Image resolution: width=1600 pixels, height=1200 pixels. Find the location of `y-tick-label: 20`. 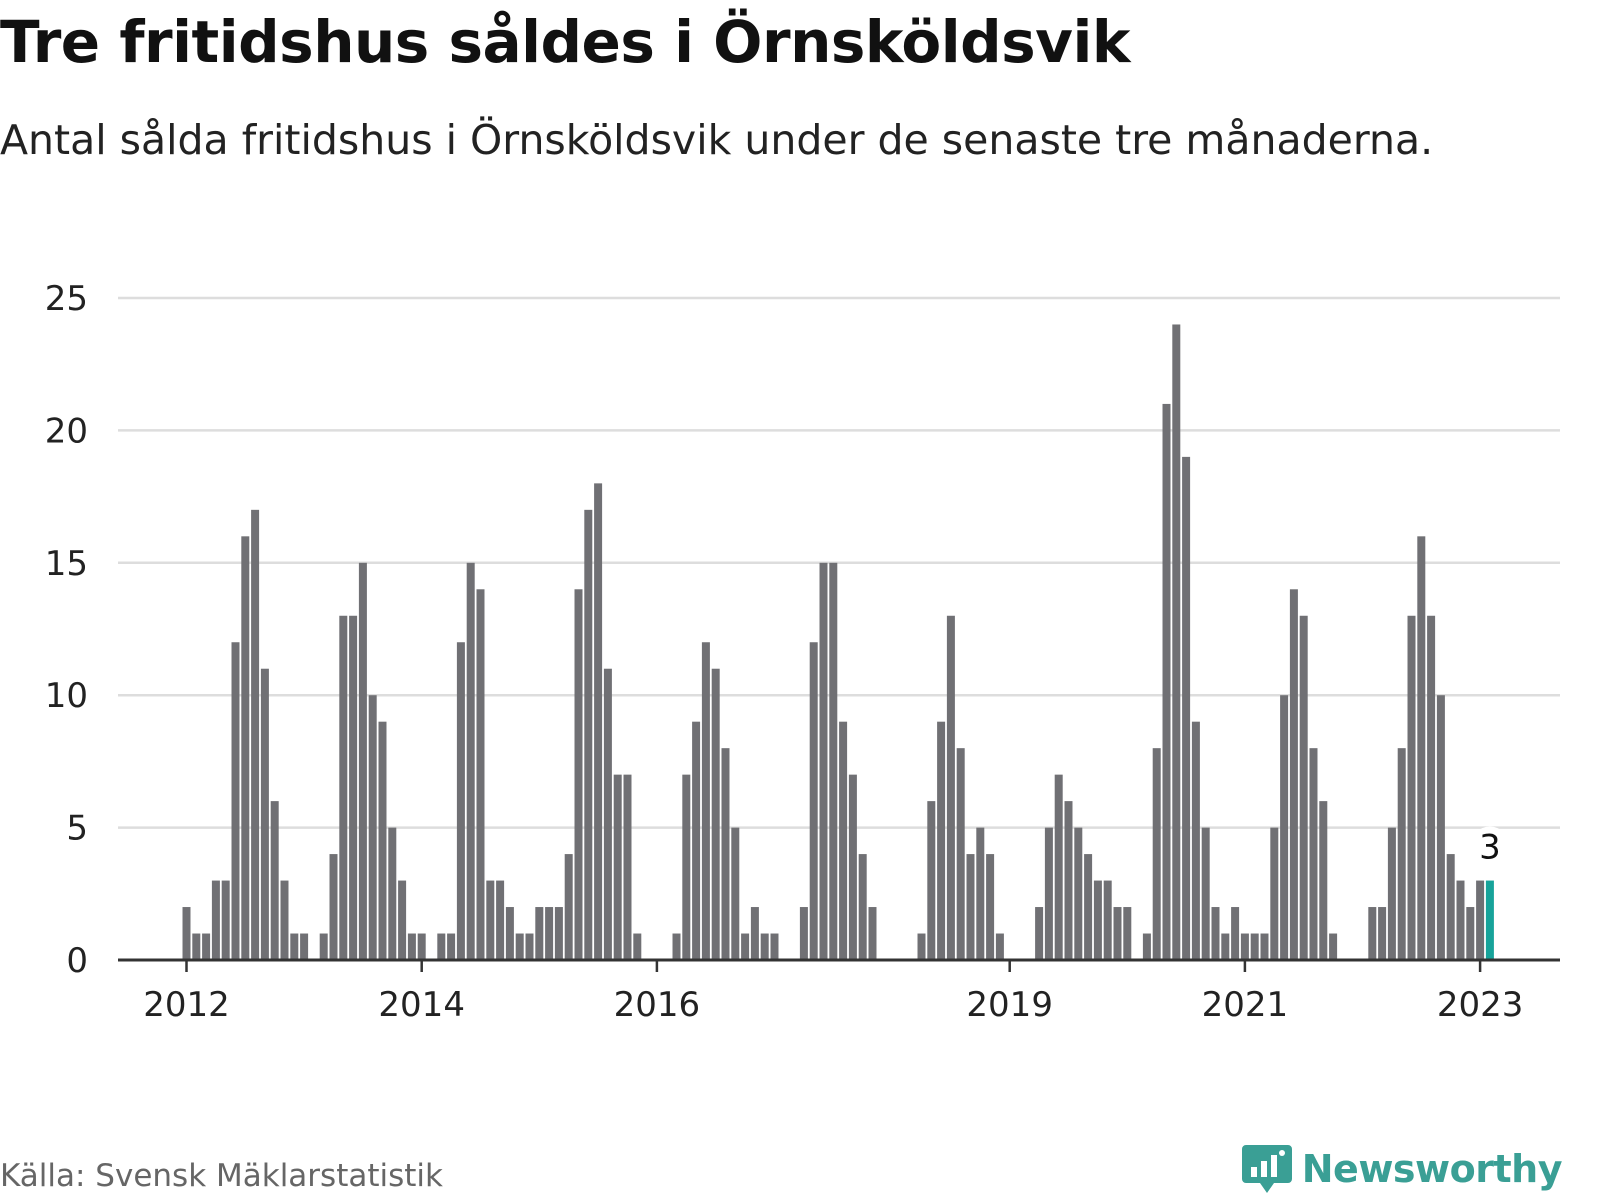

y-tick-label: 20 is located at coordinates (66, 431).